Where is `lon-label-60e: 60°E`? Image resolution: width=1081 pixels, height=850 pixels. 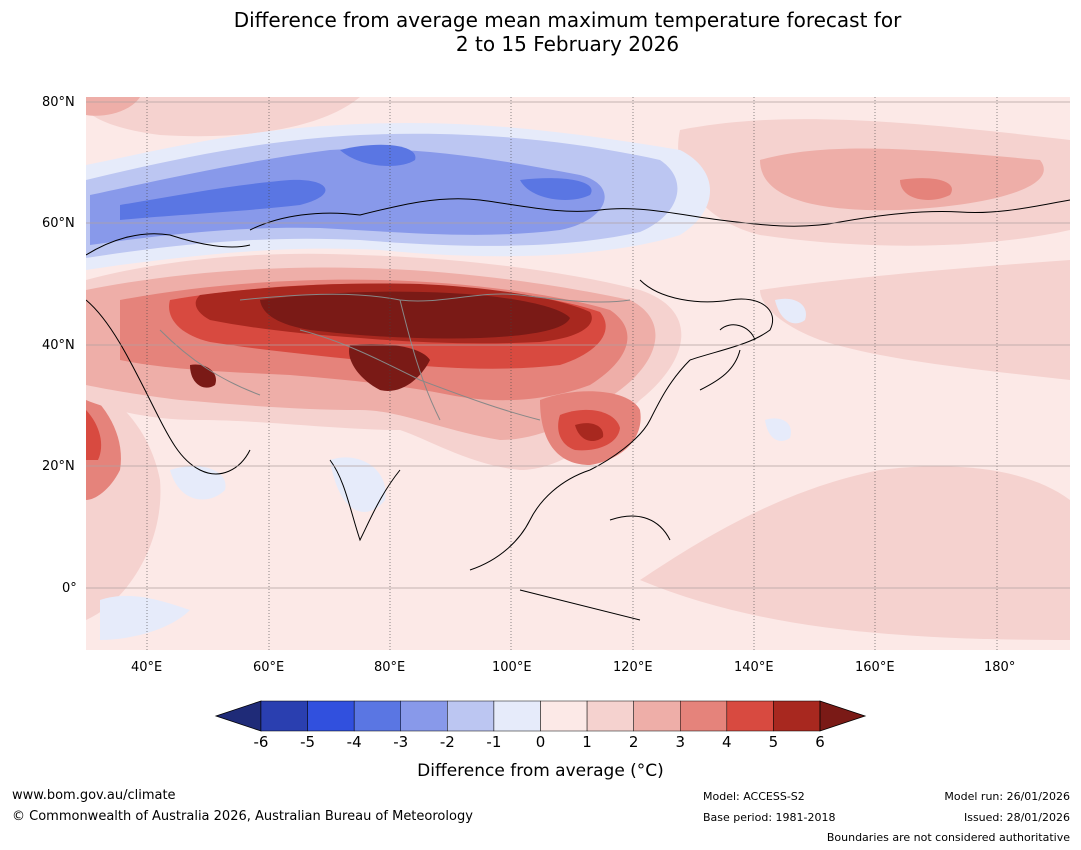 lon-label-60e: 60°E is located at coordinates (269, 667).